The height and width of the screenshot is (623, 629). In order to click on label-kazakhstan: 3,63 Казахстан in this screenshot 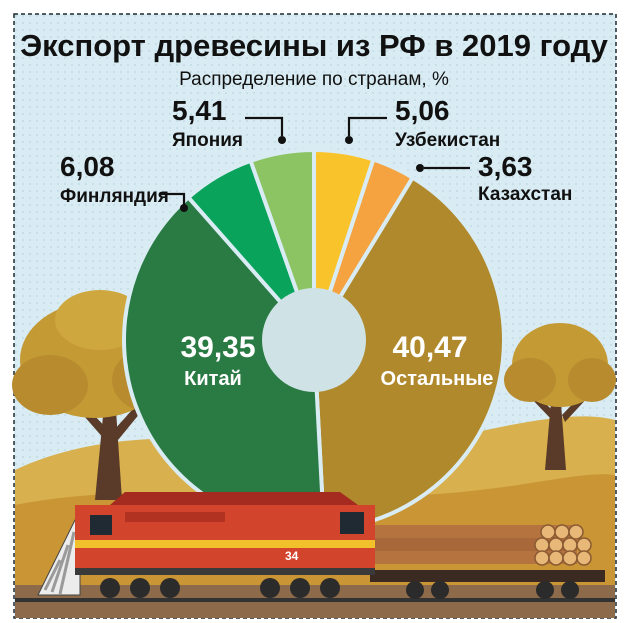, I will do `click(525, 178)`.